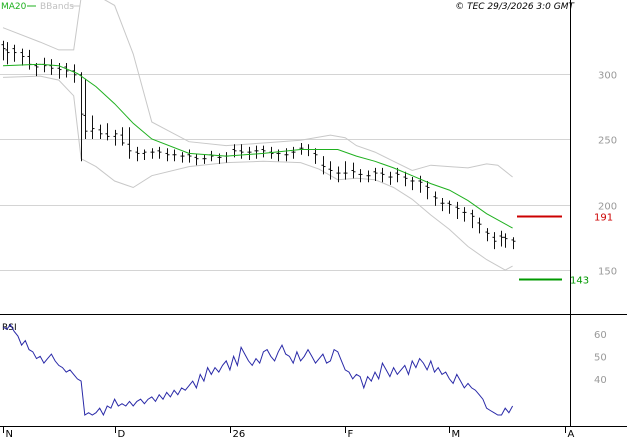 The height and width of the screenshot is (444, 627). What do you see at coordinates (607, 207) in the screenshot?
I see `price-tick-label: 200` at bounding box center [607, 207].